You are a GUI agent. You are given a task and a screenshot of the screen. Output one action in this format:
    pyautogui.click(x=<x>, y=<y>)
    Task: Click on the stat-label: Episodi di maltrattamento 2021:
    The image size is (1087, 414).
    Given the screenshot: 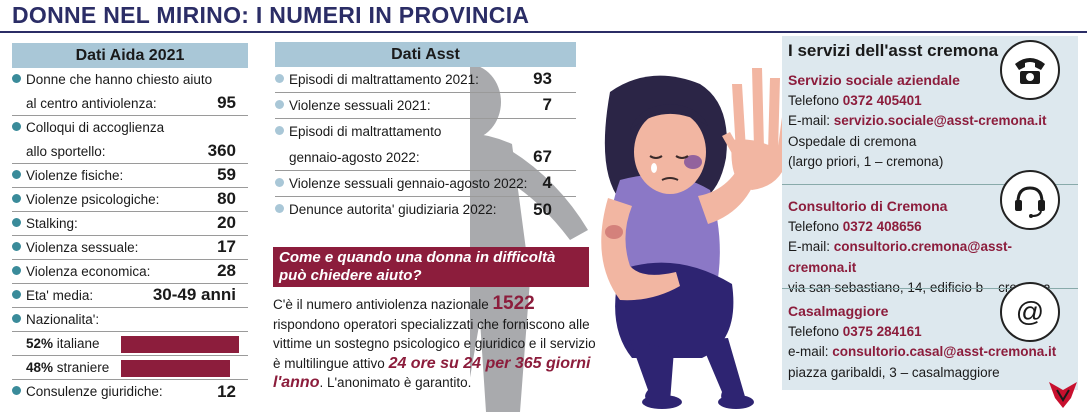 What is the action you would take?
    pyautogui.click(x=384, y=79)
    